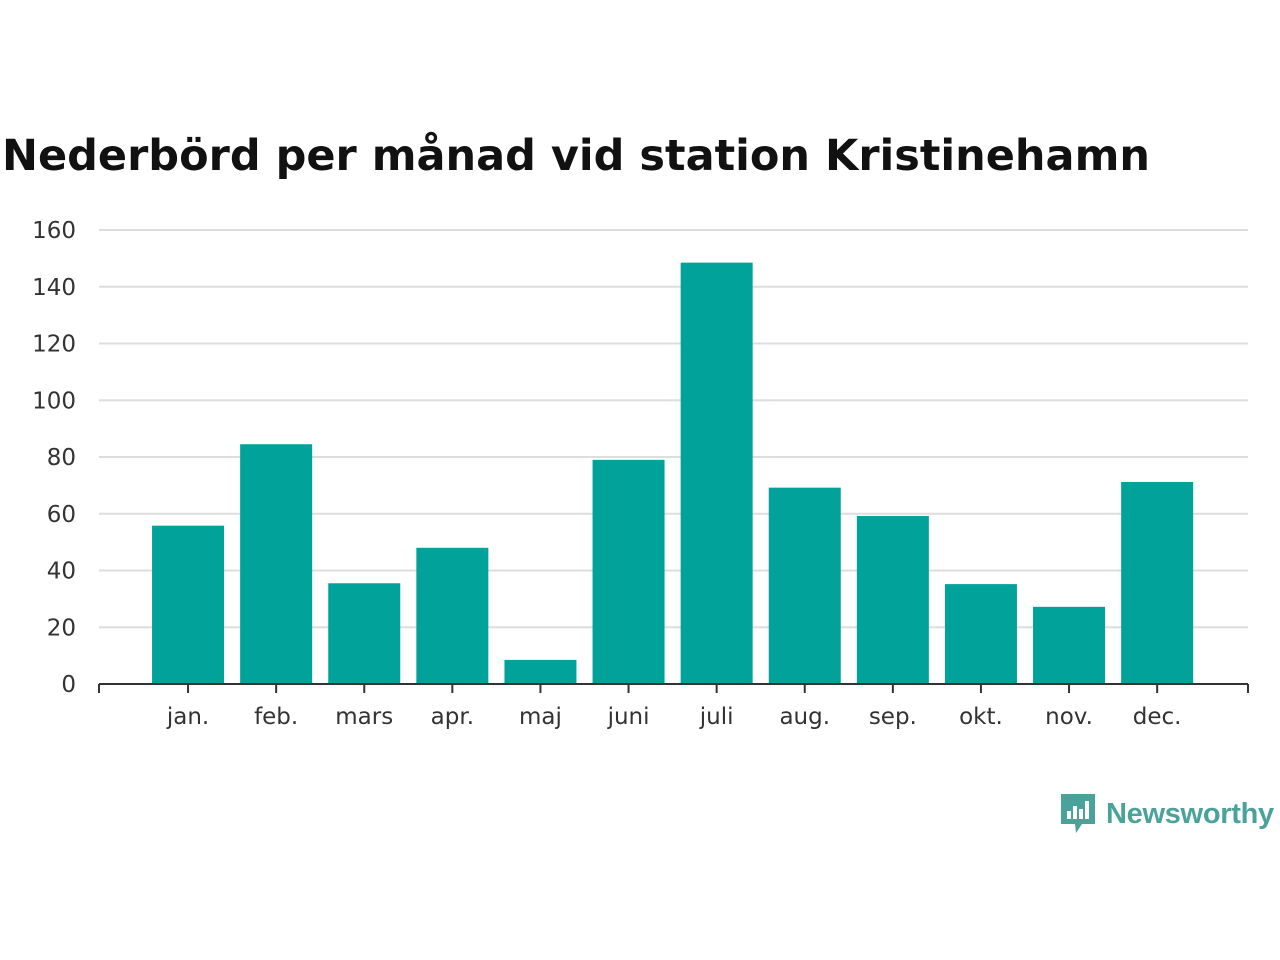  What do you see at coordinates (1190, 813) in the screenshot?
I see `brand-name: Newsworthy` at bounding box center [1190, 813].